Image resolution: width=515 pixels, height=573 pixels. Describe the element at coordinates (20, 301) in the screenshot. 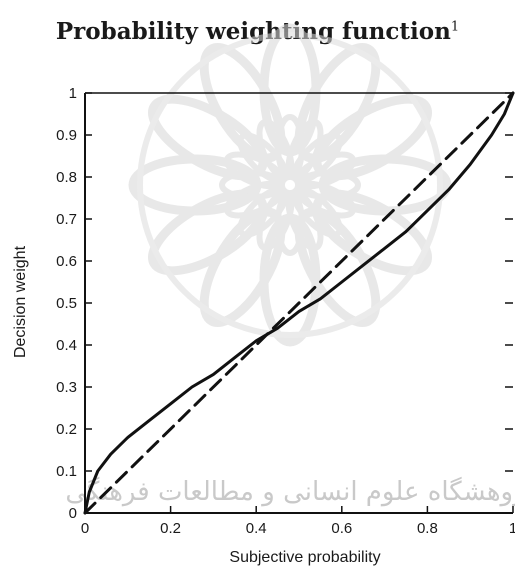

I see `y-axis-label: Decision weight` at that location.